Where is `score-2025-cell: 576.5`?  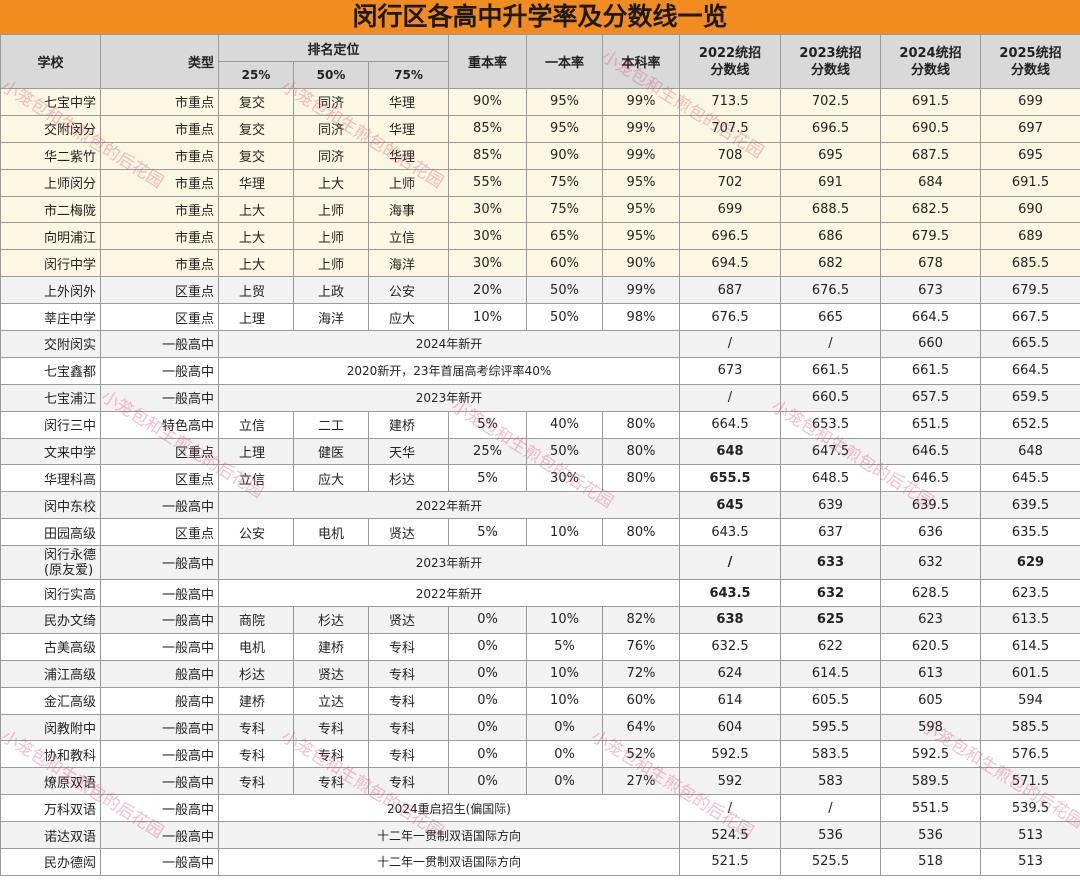
score-2025-cell: 576.5 is located at coordinates (1030, 754).